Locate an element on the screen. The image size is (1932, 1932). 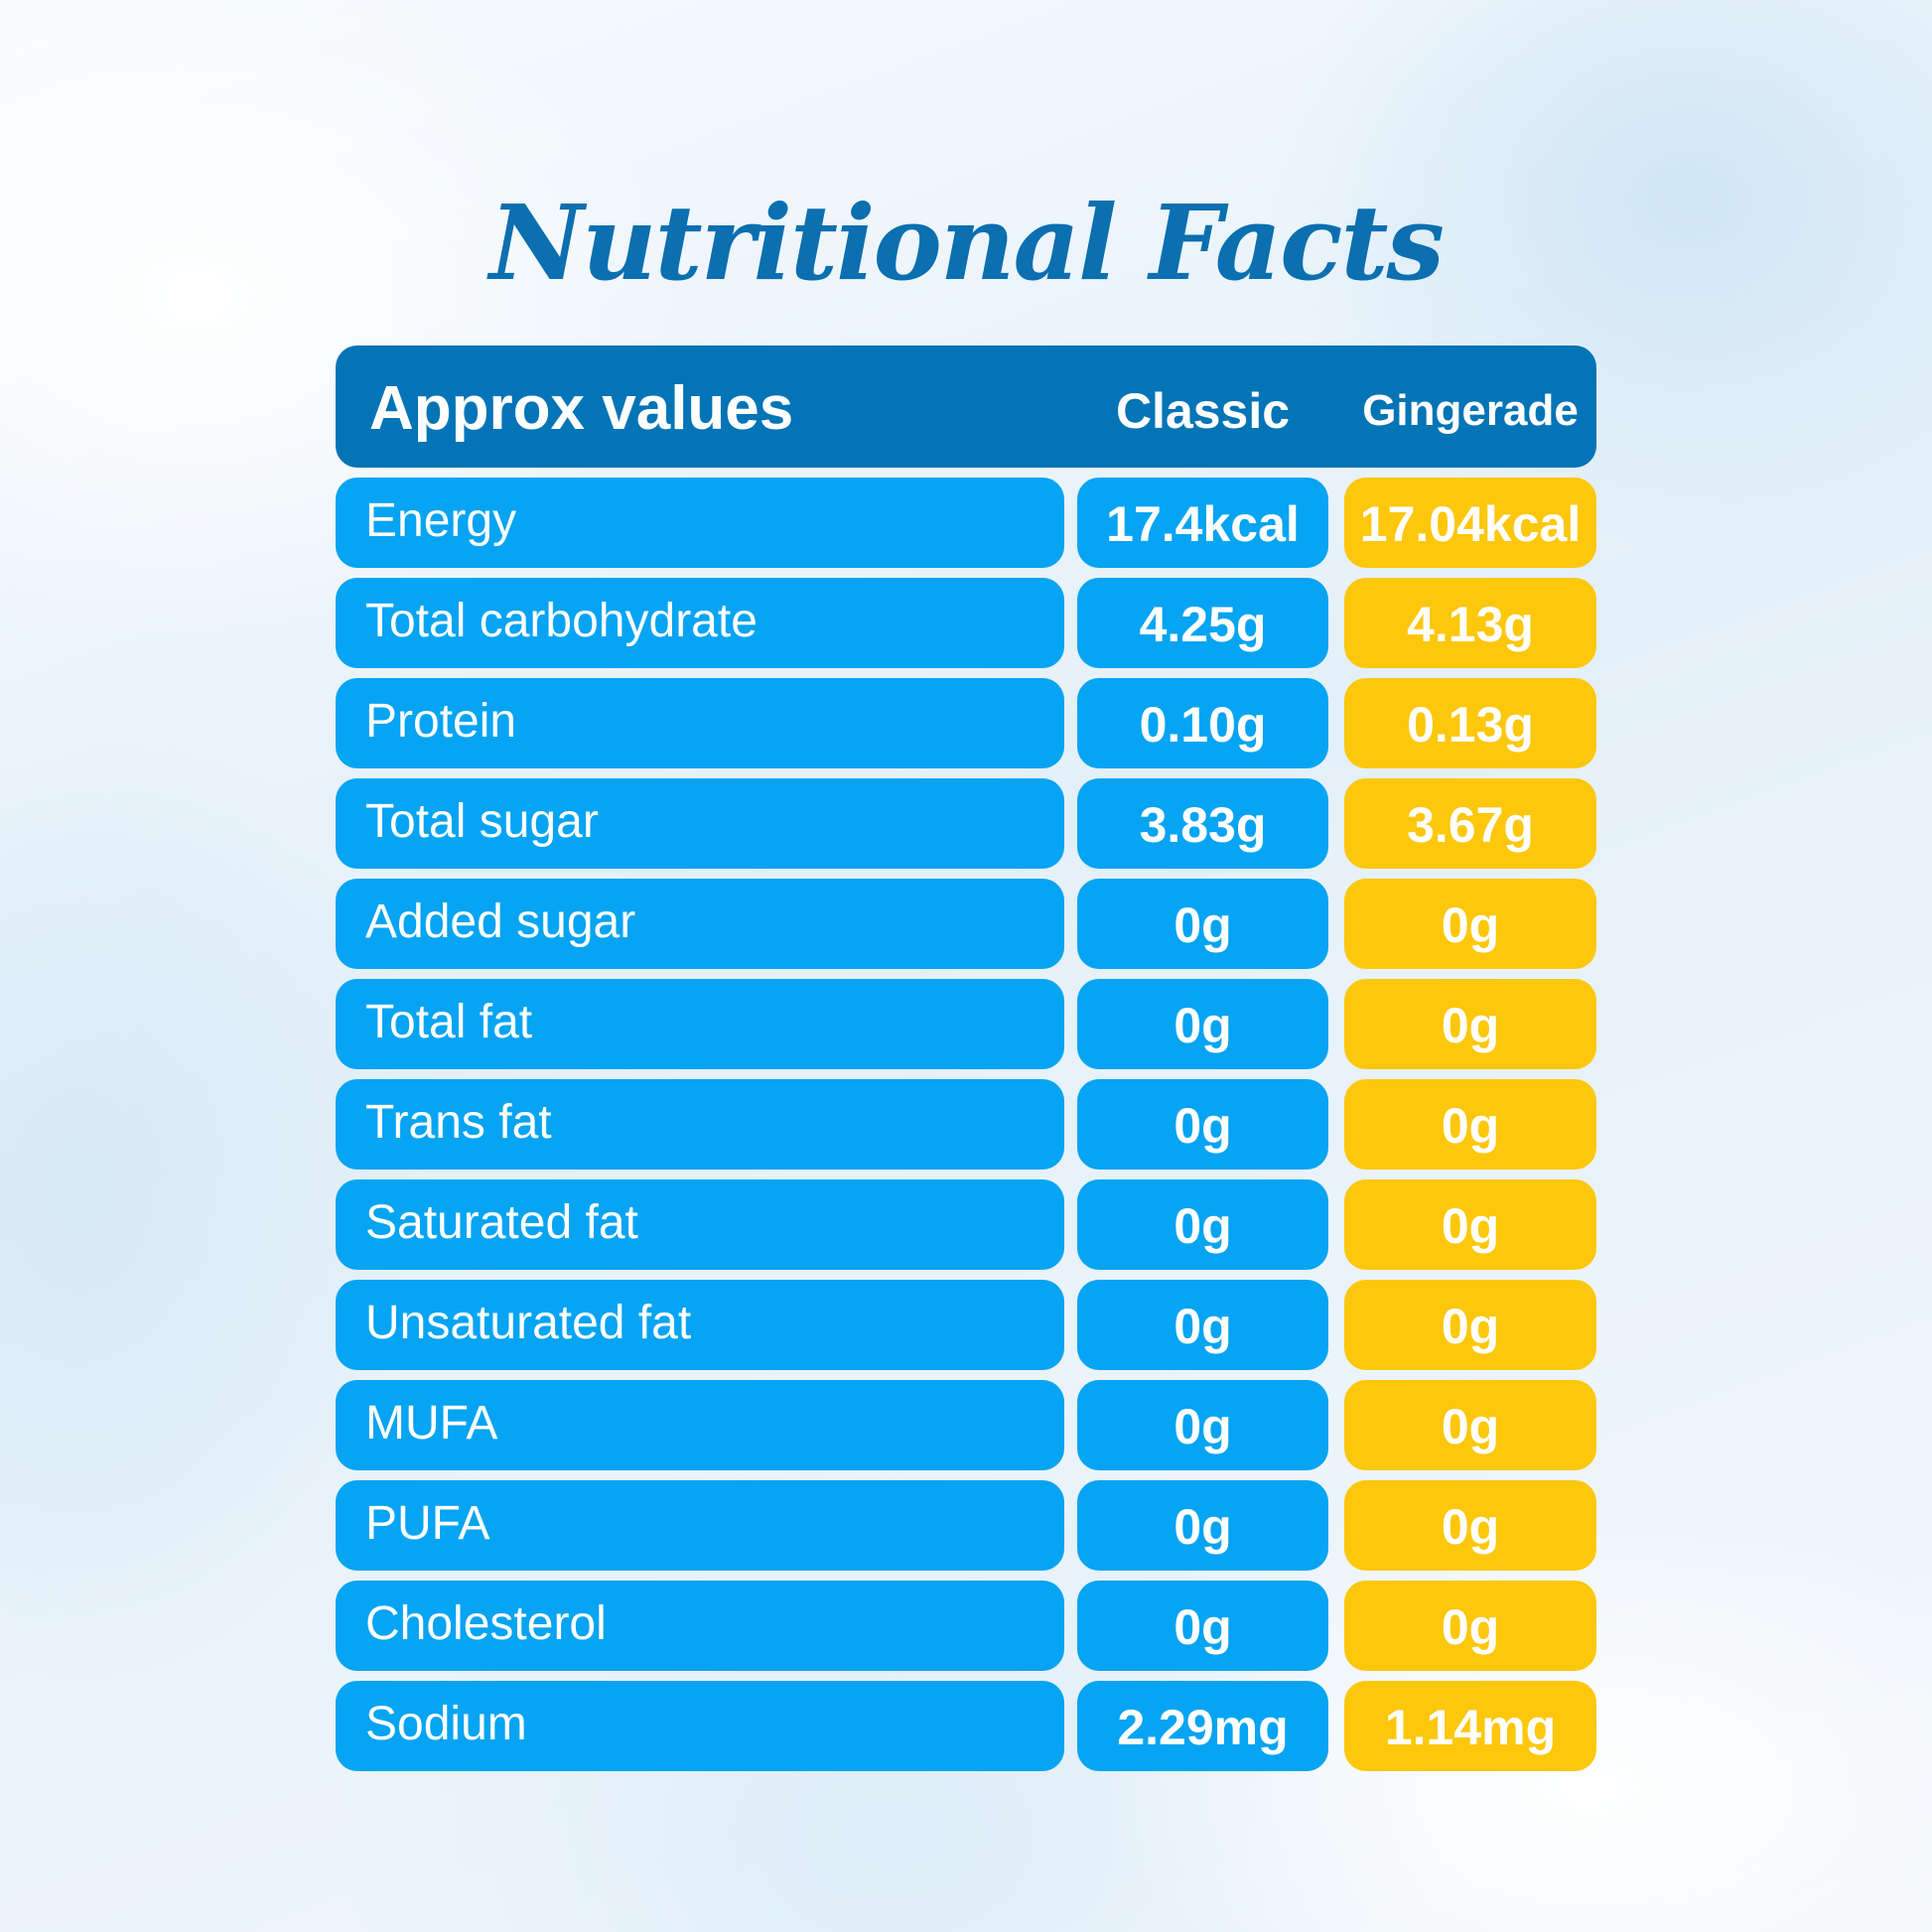
table-row: Total fat 0g 0g is located at coordinates (966, 1024).